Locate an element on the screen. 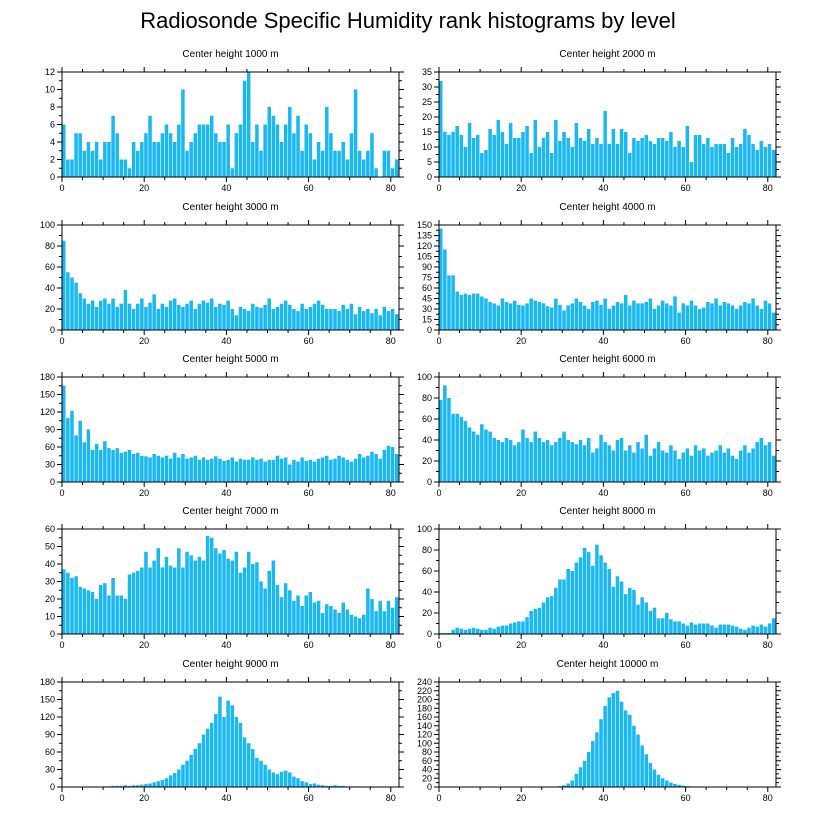 Image resolution: width=816 pixels, height=824 pixels. y-tick-label: 60 is located at coordinates (50, 529).